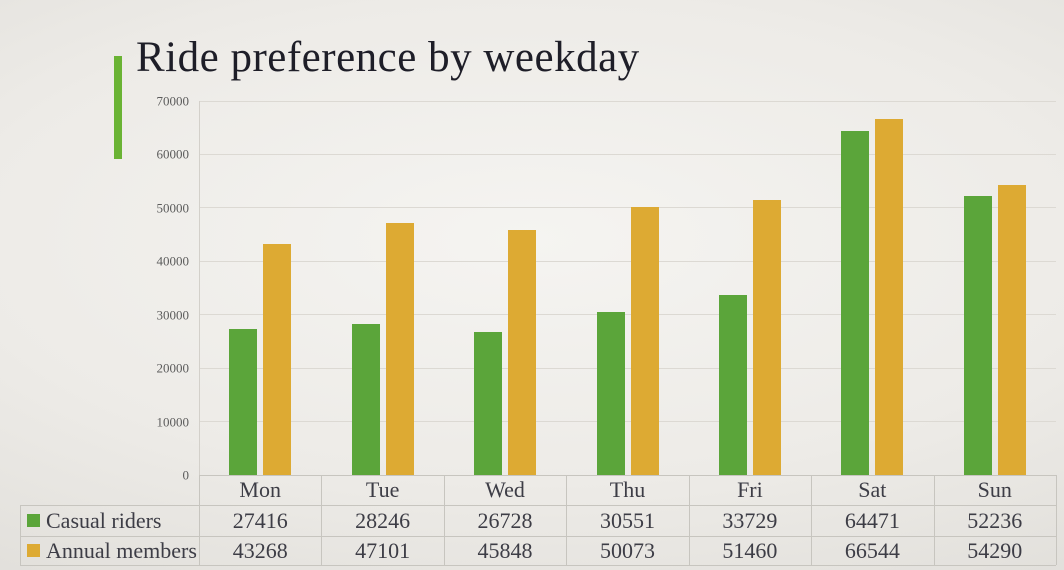  I want to click on y-axis-tick-label: 10000, so click(173, 422).